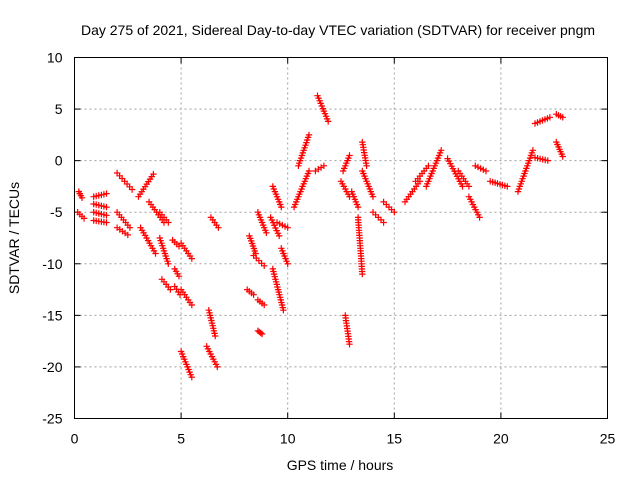 The image size is (640, 480). Describe the element at coordinates (52, 367) in the screenshot. I see `y-tick-label: -20` at that location.